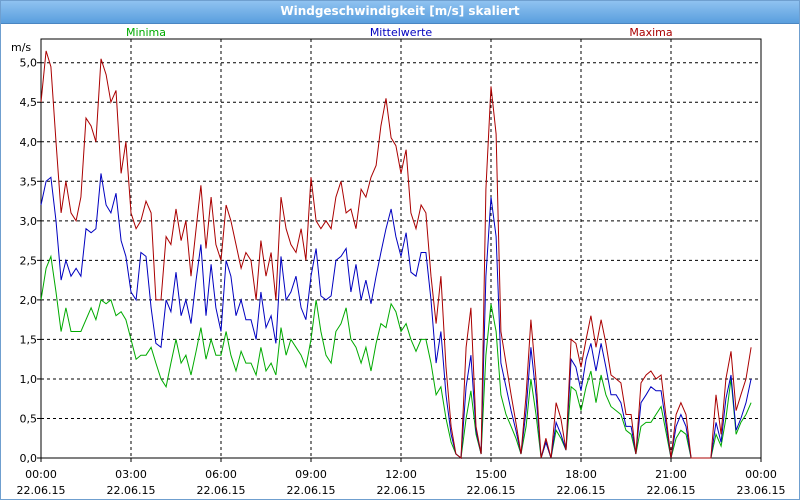 The image size is (800, 500). I want to click on title-bar: Windgeschwindigkeit [m/s] skaliert, so click(400, 12).